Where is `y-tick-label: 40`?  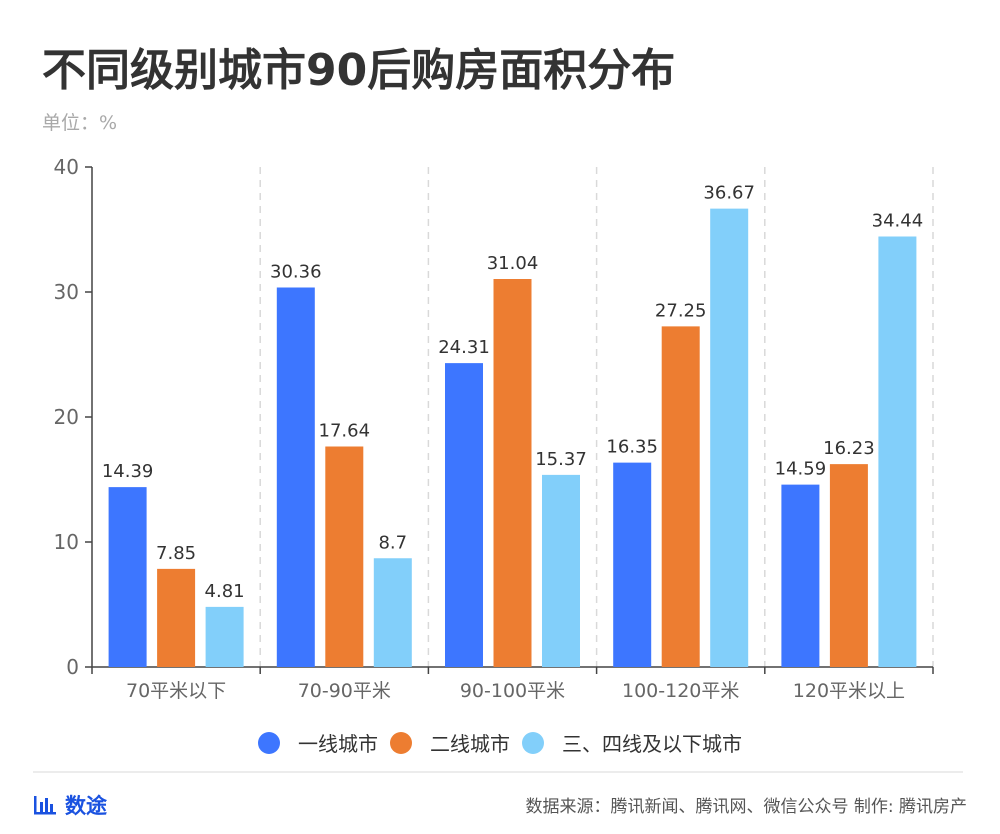 y-tick-label: 40 is located at coordinates (66, 167).